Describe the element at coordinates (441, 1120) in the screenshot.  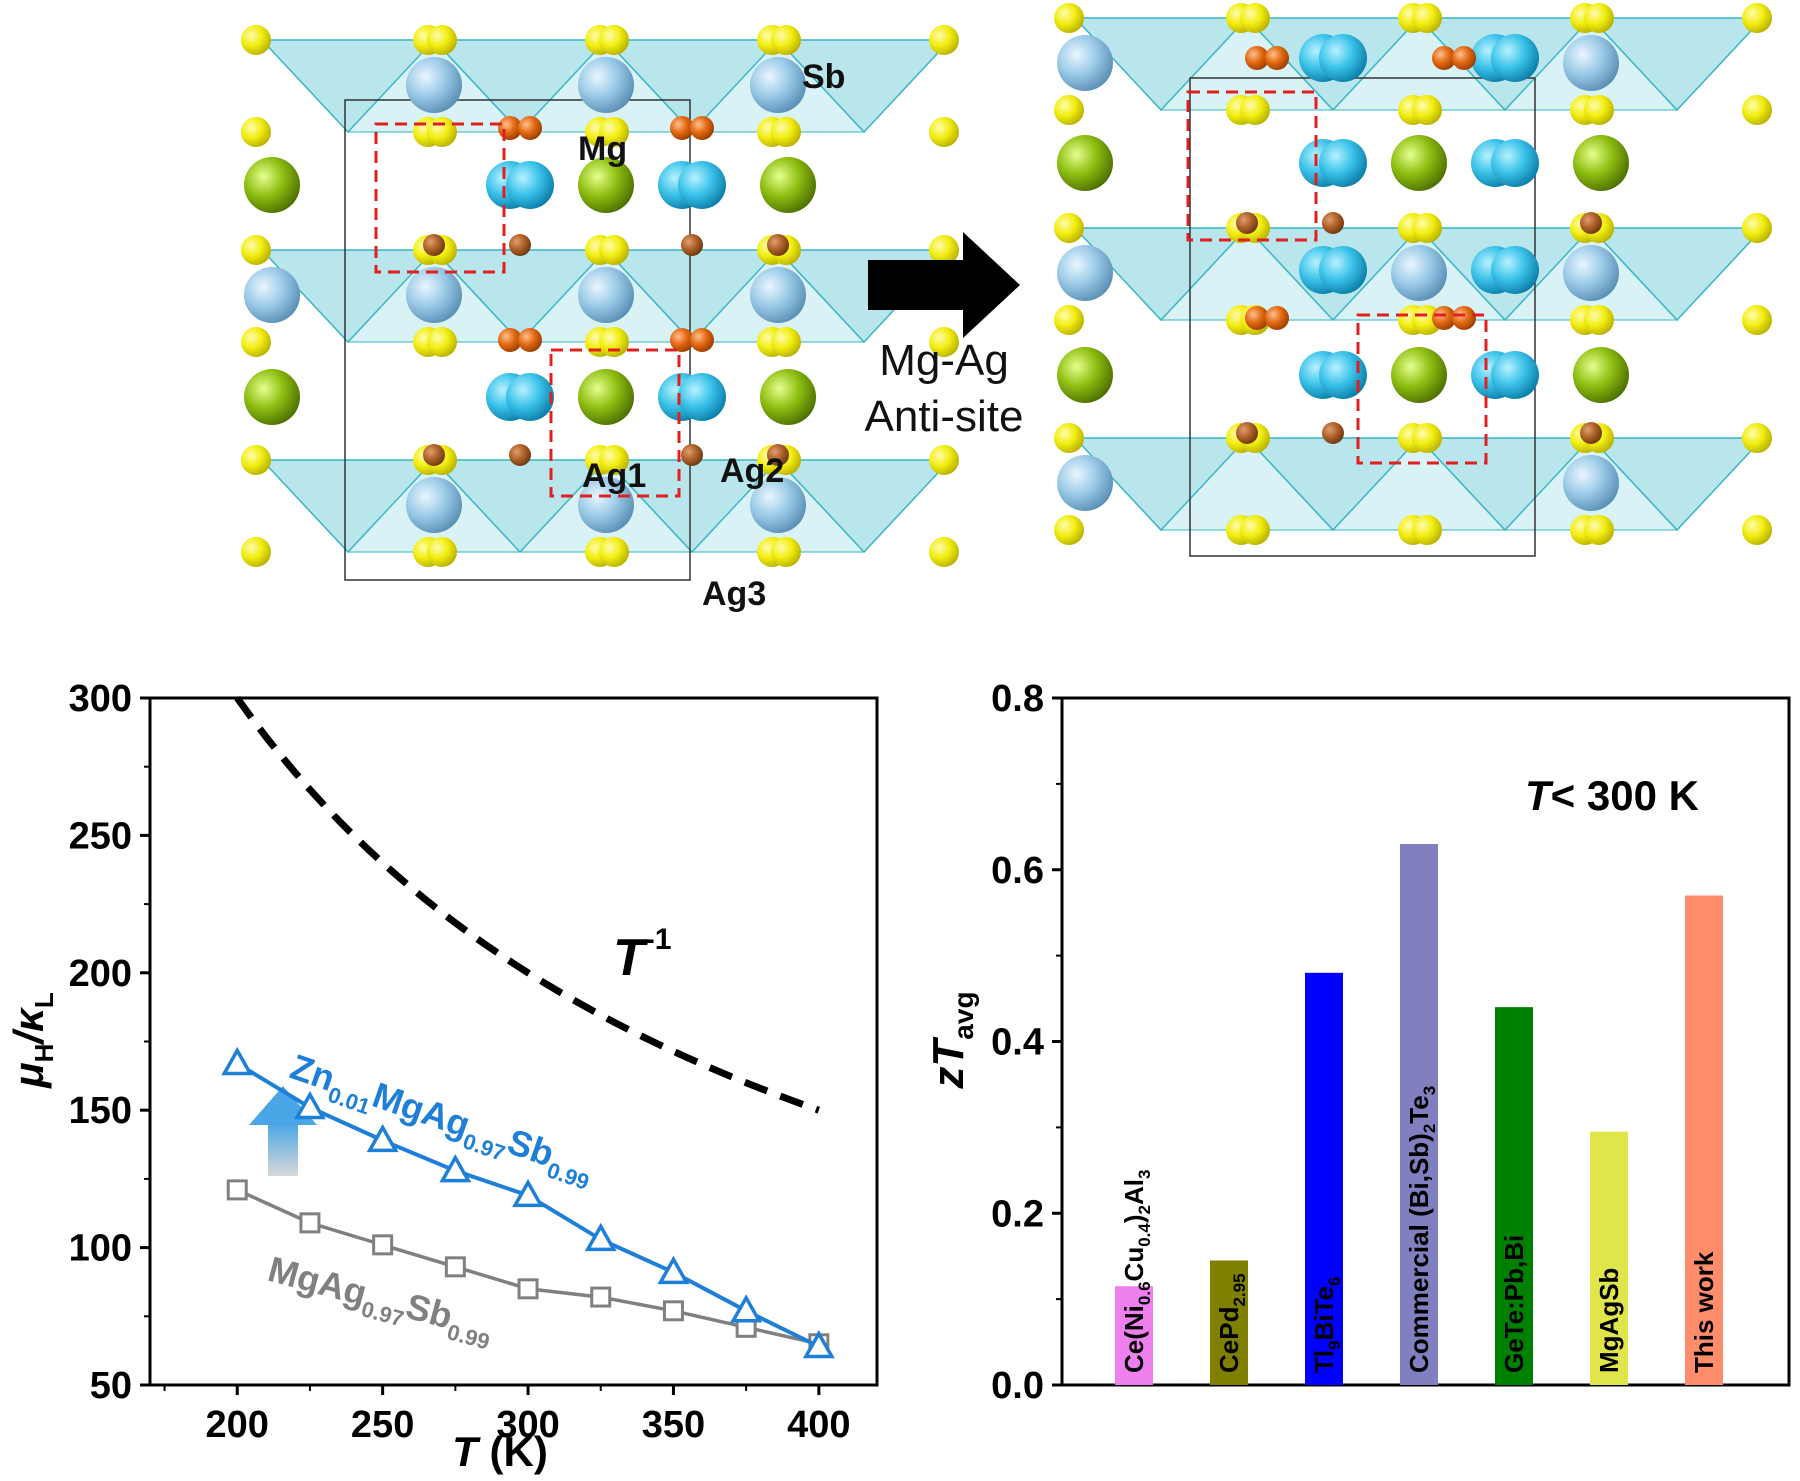
I see `series-label-zn: Zn0.01MgAg0.97Sb0.99` at that location.